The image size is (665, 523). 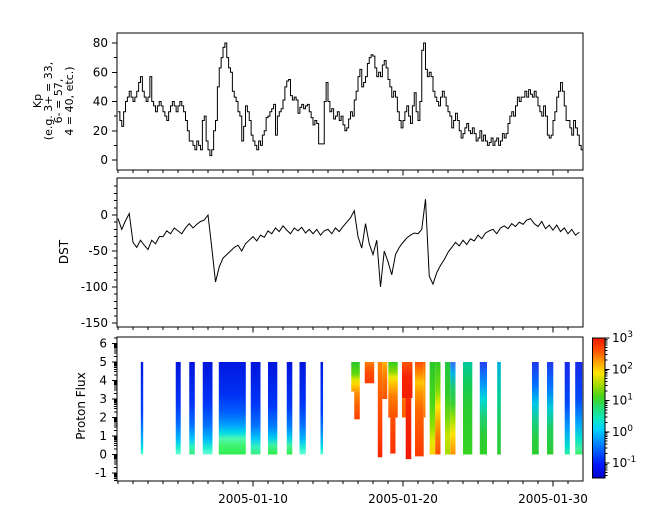 I want to click on y-tick-label: -100, so click(x=94, y=287).